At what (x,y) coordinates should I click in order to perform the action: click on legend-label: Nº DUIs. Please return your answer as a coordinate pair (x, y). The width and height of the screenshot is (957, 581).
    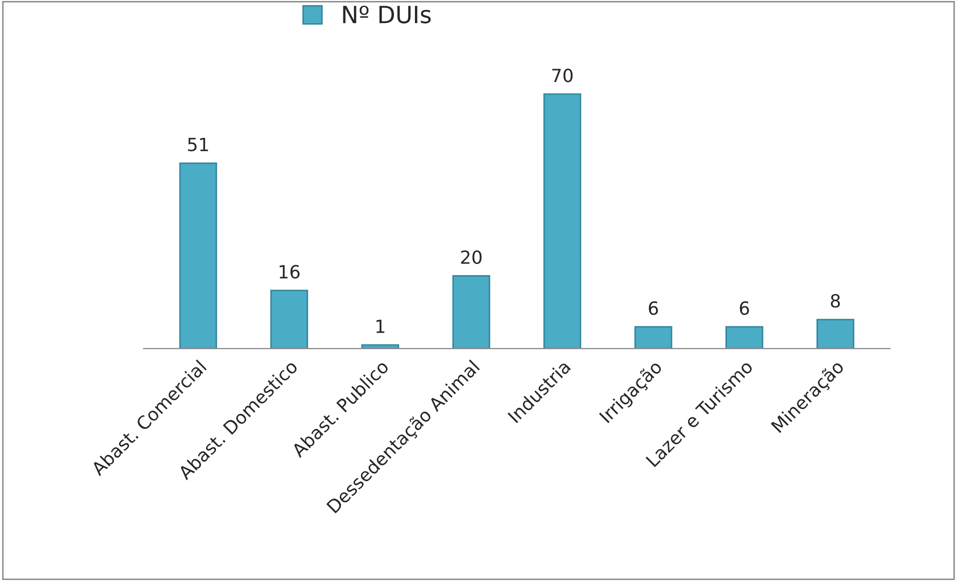
    Looking at the image, I should click on (387, 15).